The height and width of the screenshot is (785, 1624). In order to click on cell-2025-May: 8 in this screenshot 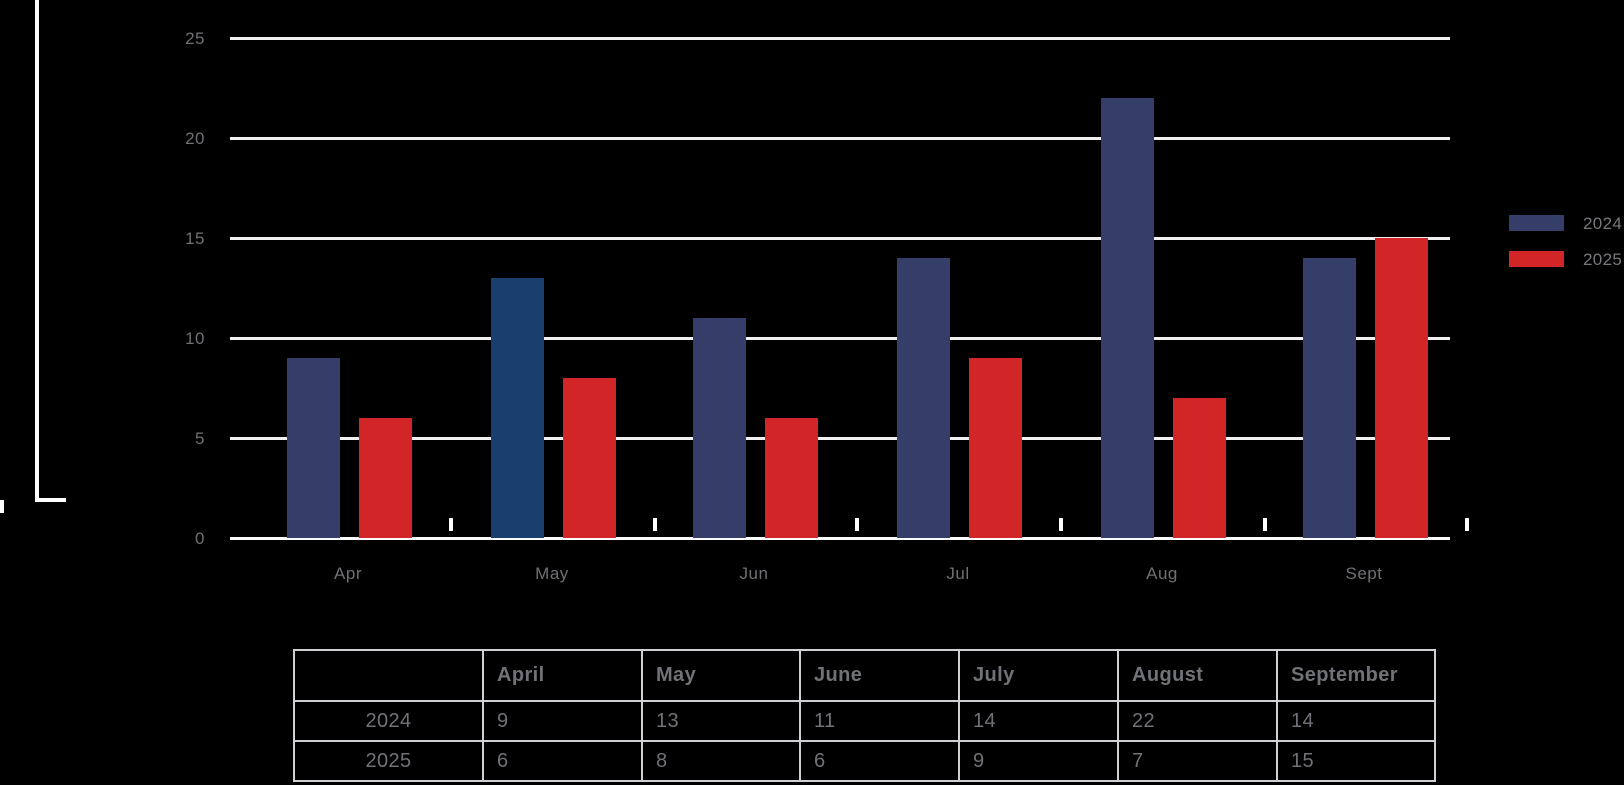, I will do `click(721, 761)`.